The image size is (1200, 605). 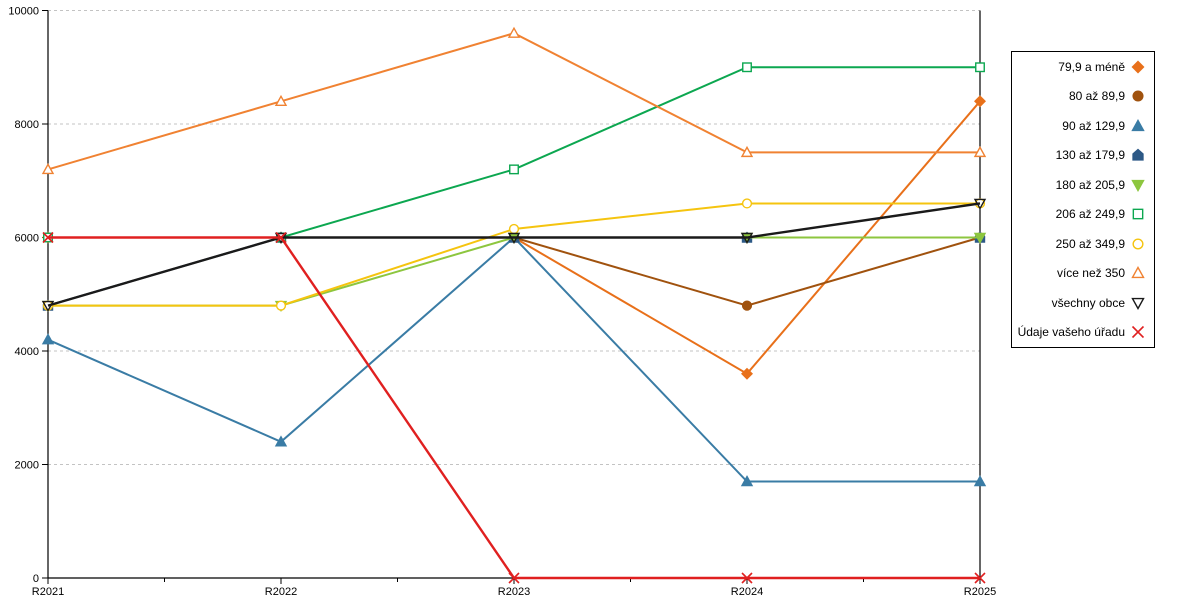 I want to click on y-tick-label: 0, so click(x=36, y=579).